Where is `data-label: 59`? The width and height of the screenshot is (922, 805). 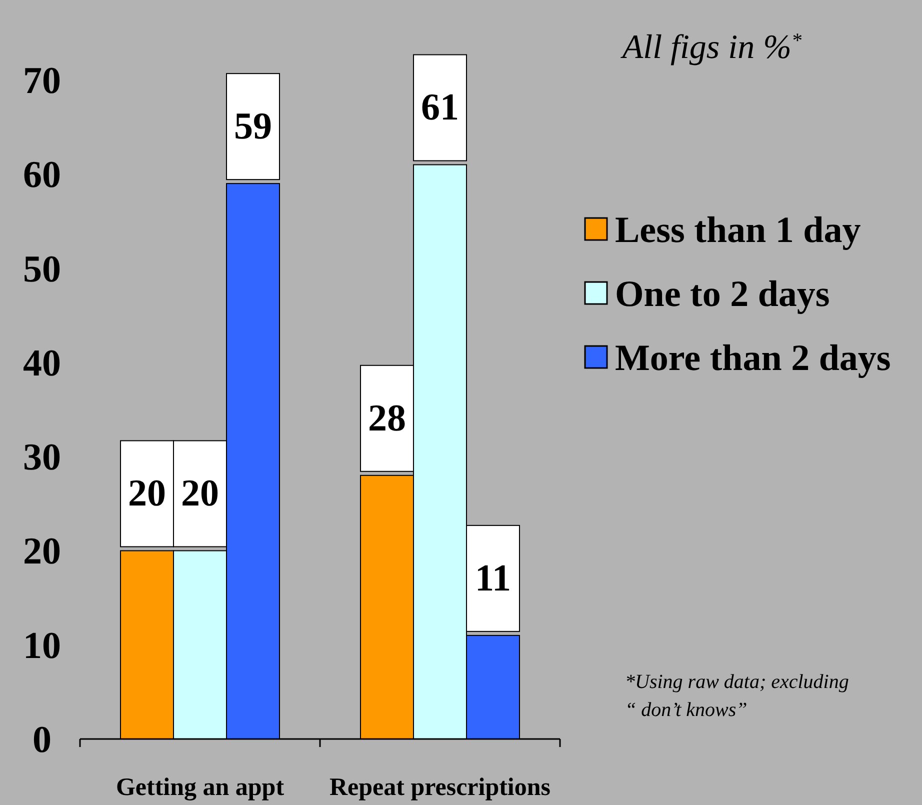 data-label: 59 is located at coordinates (253, 127).